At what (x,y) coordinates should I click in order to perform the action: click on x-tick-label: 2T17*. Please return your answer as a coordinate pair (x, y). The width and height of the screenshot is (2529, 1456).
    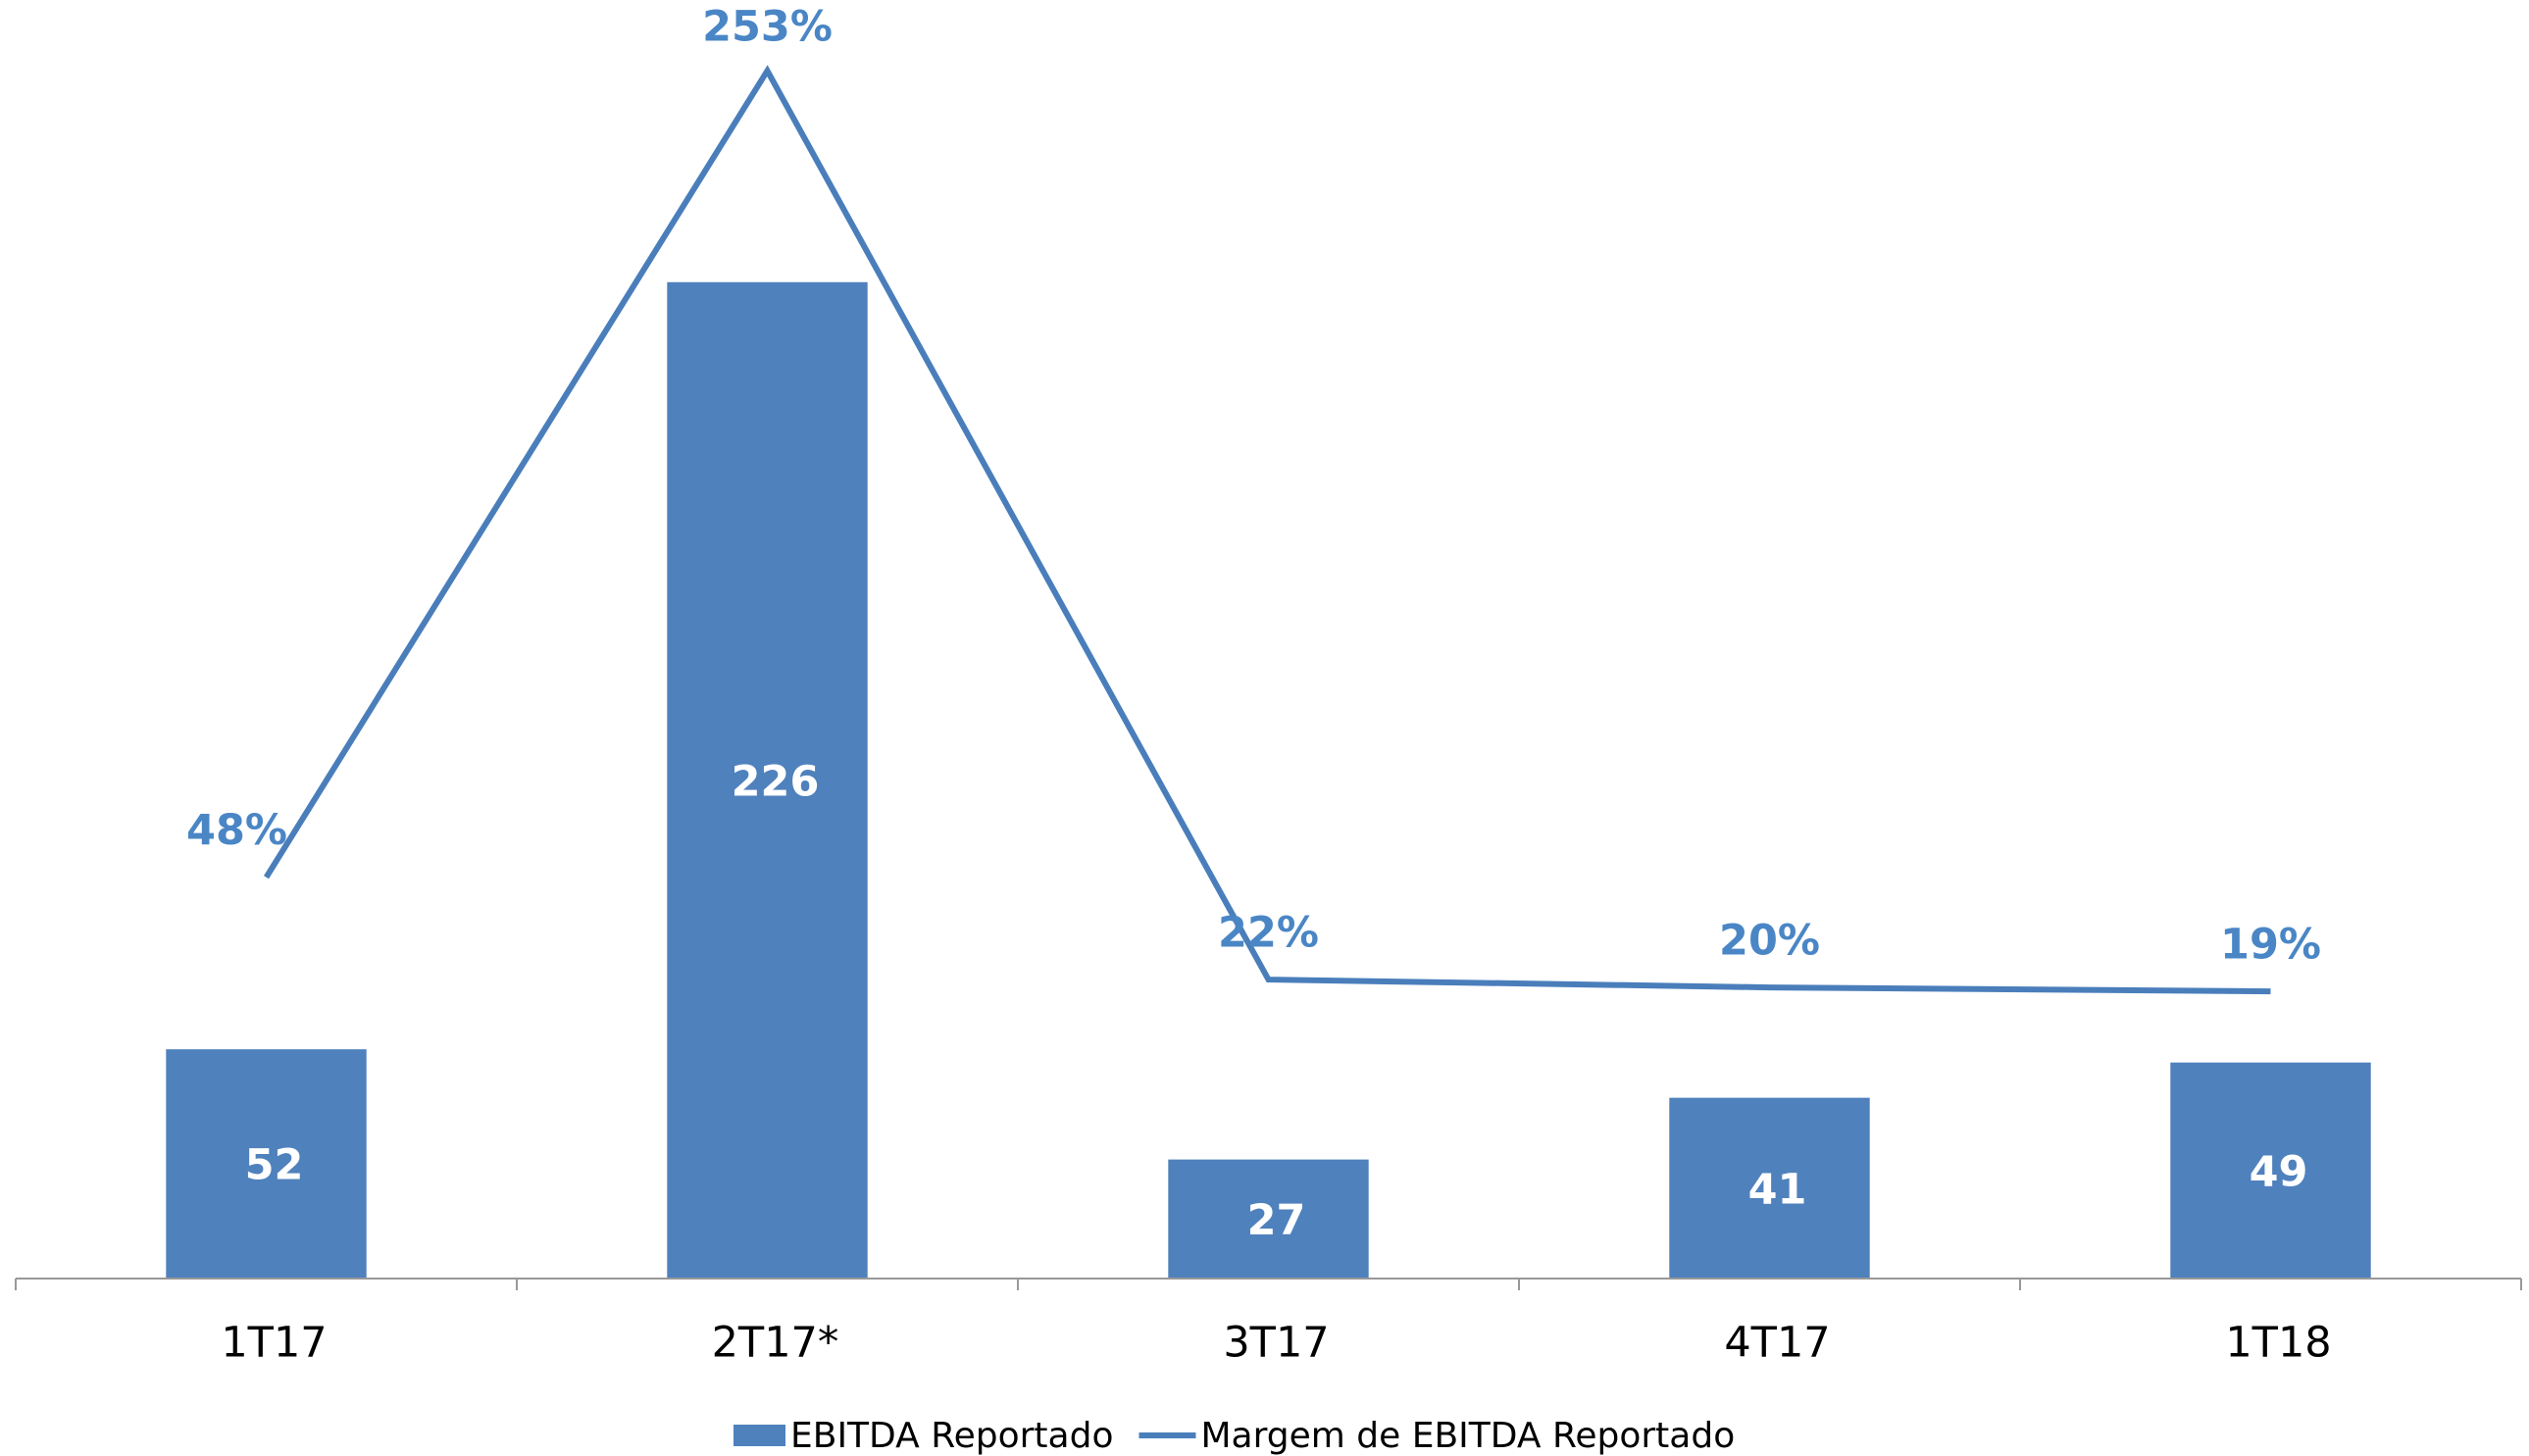
    Looking at the image, I should click on (775, 1343).